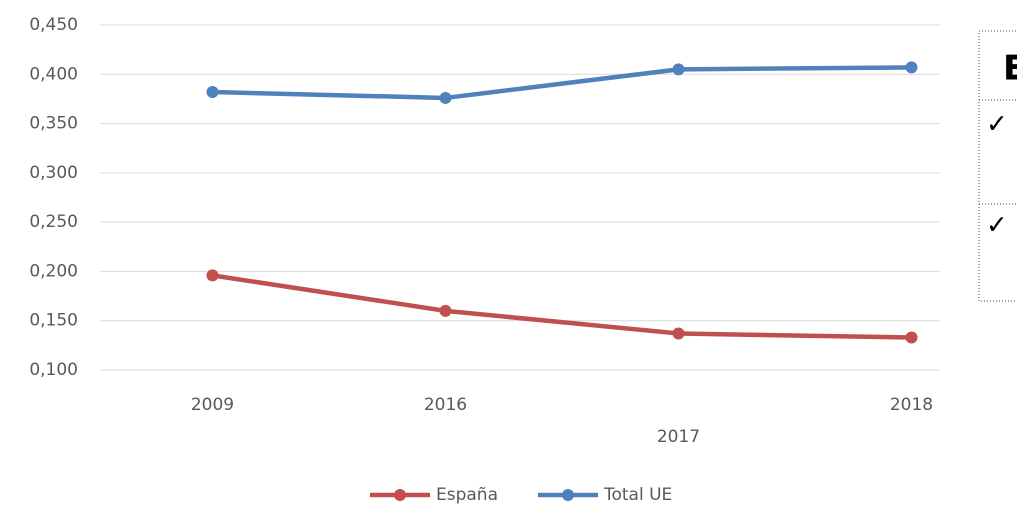 This screenshot has width=1017, height=506. Describe the element at coordinates (467, 495) in the screenshot. I see `legend-label: España` at that location.